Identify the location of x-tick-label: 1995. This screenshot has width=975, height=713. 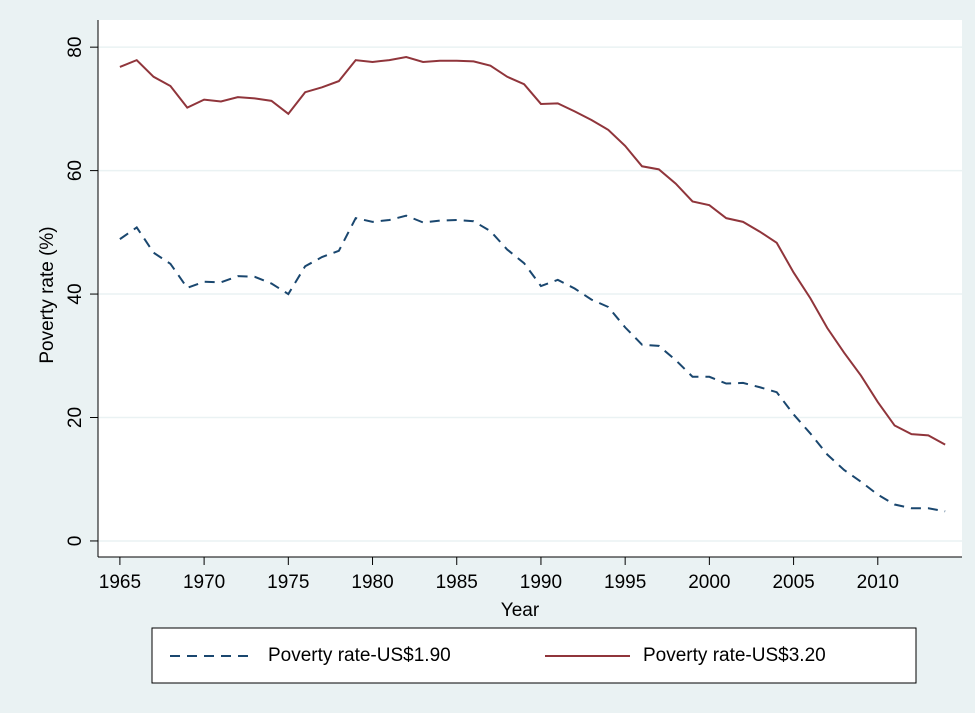
(625, 582).